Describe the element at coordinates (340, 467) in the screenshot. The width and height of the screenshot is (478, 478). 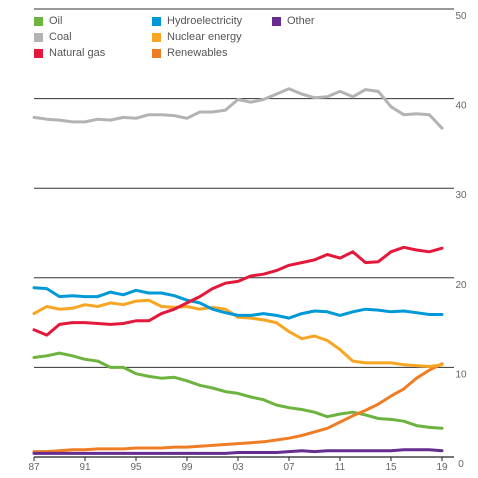
I see `x-tick-label-11: 11` at that location.